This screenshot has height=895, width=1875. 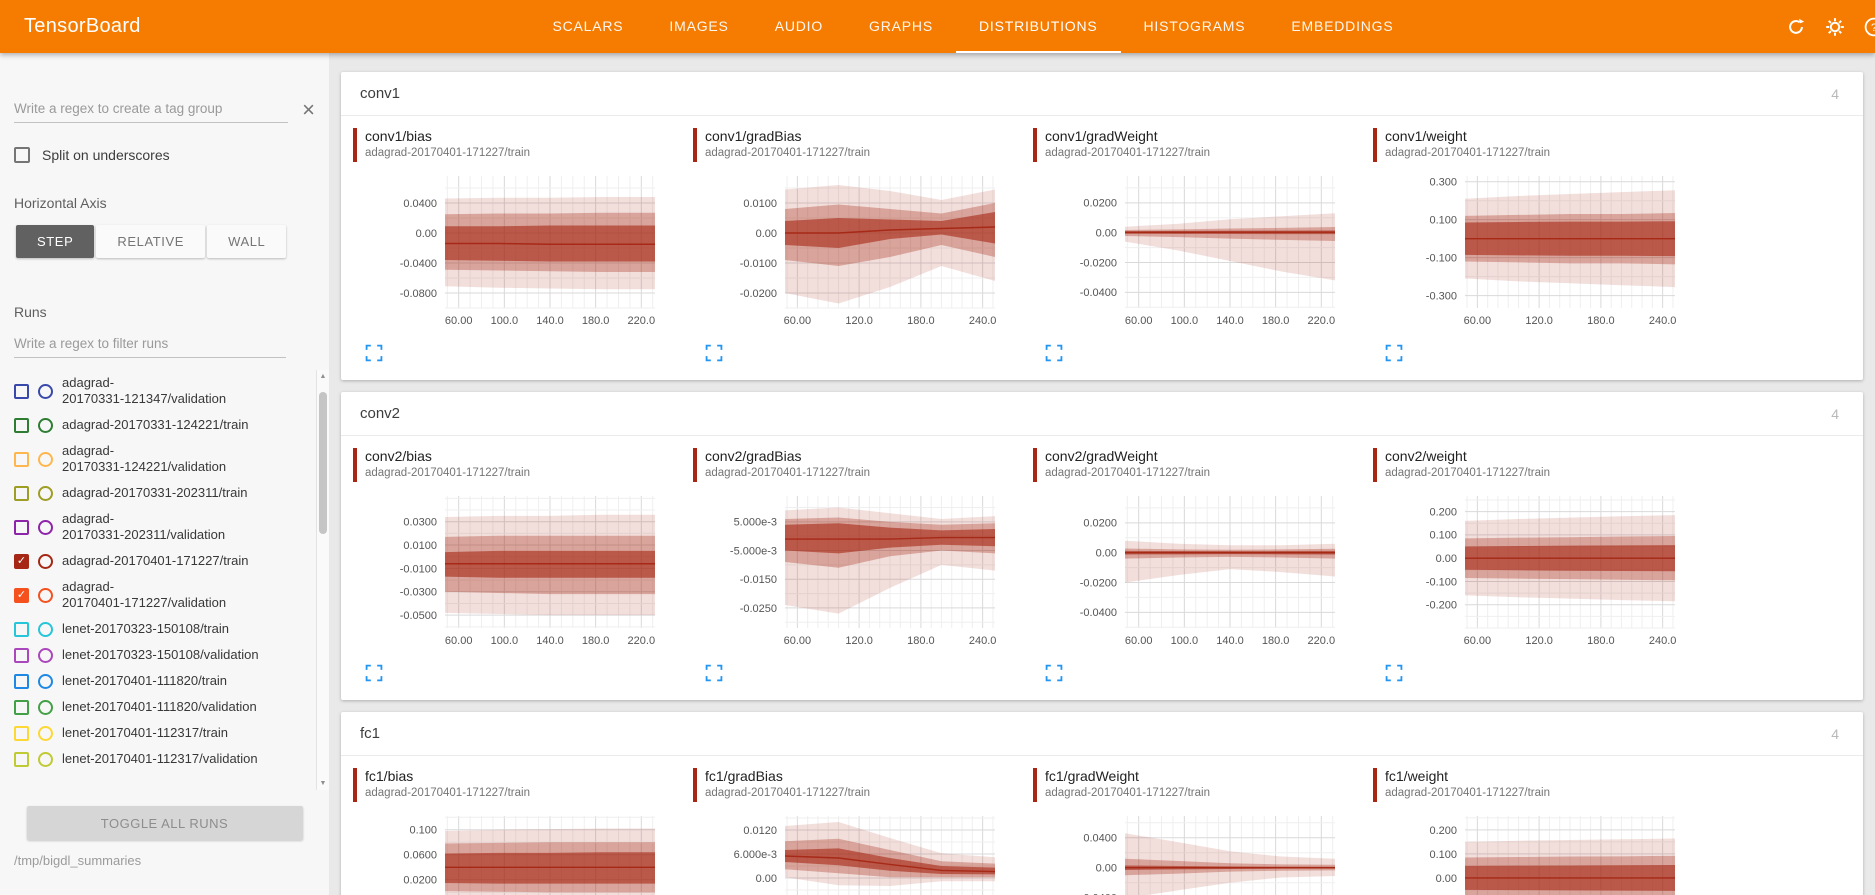 I want to click on run-row: ✓ adagrad-20170401-171227/train, so click(x=154, y=561).